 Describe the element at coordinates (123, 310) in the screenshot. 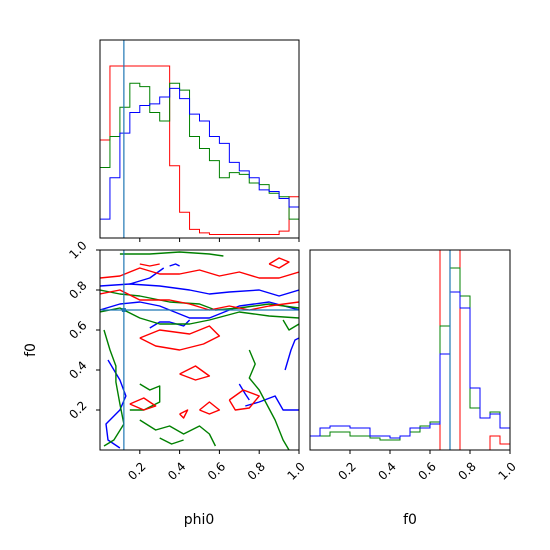

I see `truth-marker` at that location.